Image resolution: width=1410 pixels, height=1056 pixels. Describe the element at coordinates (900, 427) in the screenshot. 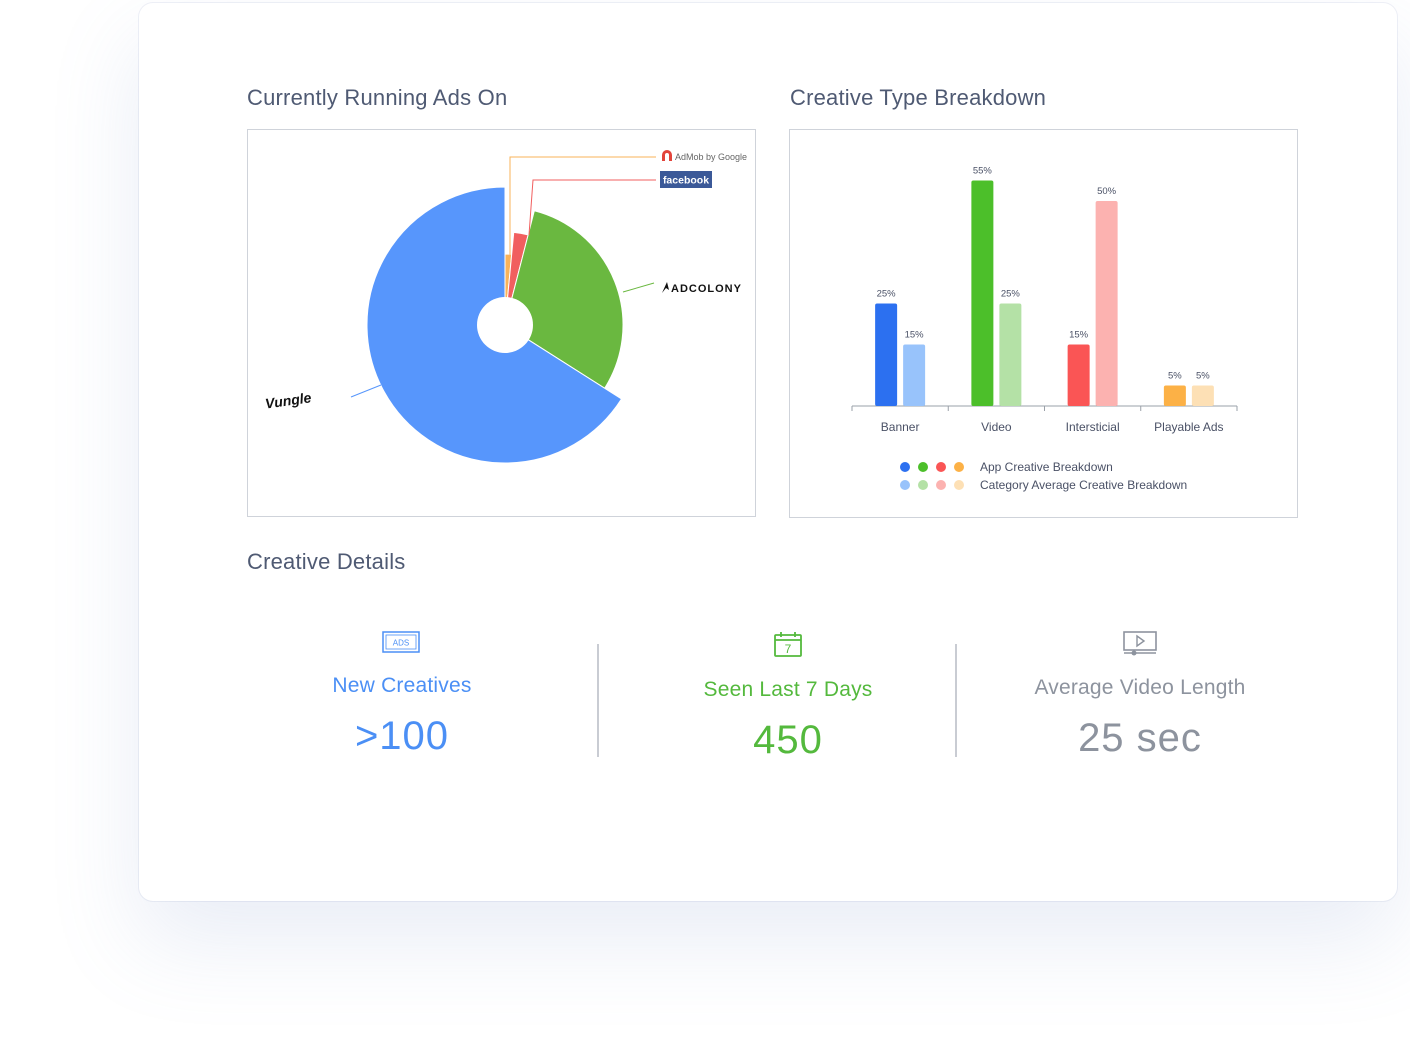

I see `x-tick-label: Banner` at that location.